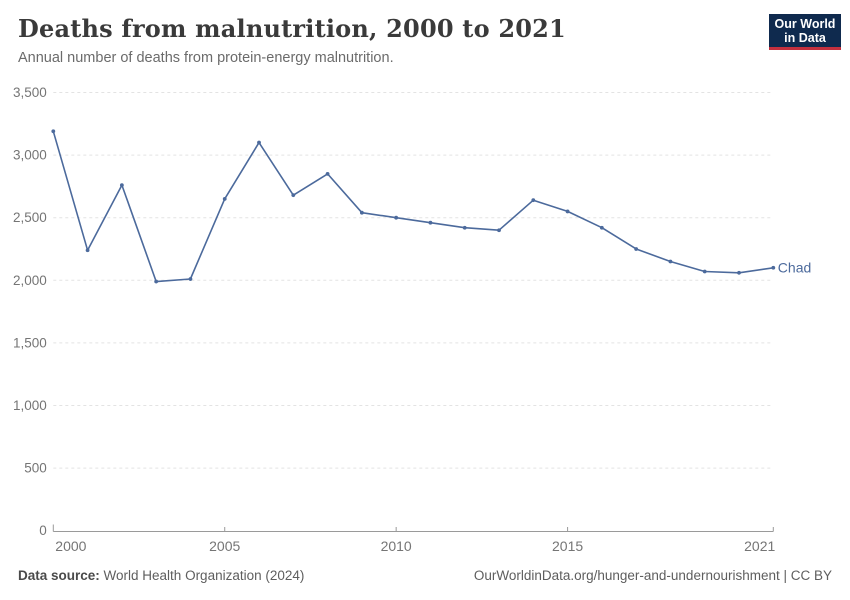 This screenshot has height=600, width=850. I want to click on x-tick-label: 2000, so click(70, 546).